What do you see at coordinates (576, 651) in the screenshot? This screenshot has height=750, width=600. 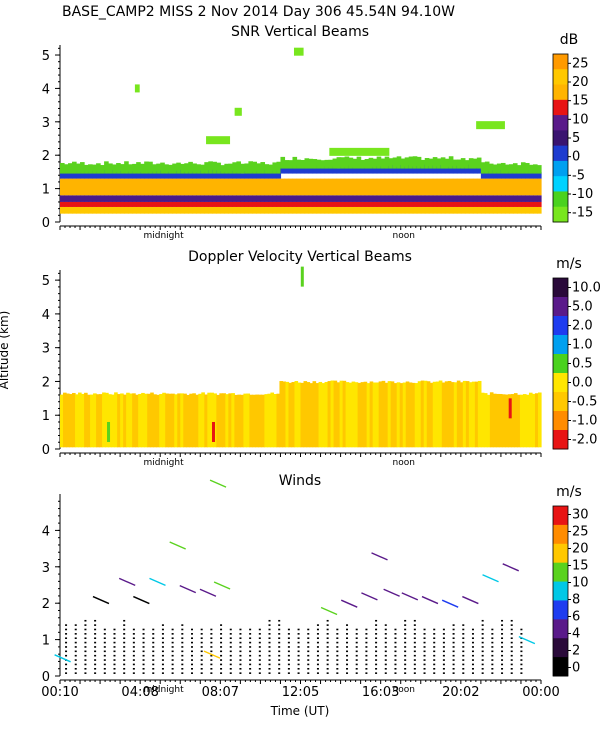 I see `colorbar-label: 2` at bounding box center [576, 651].